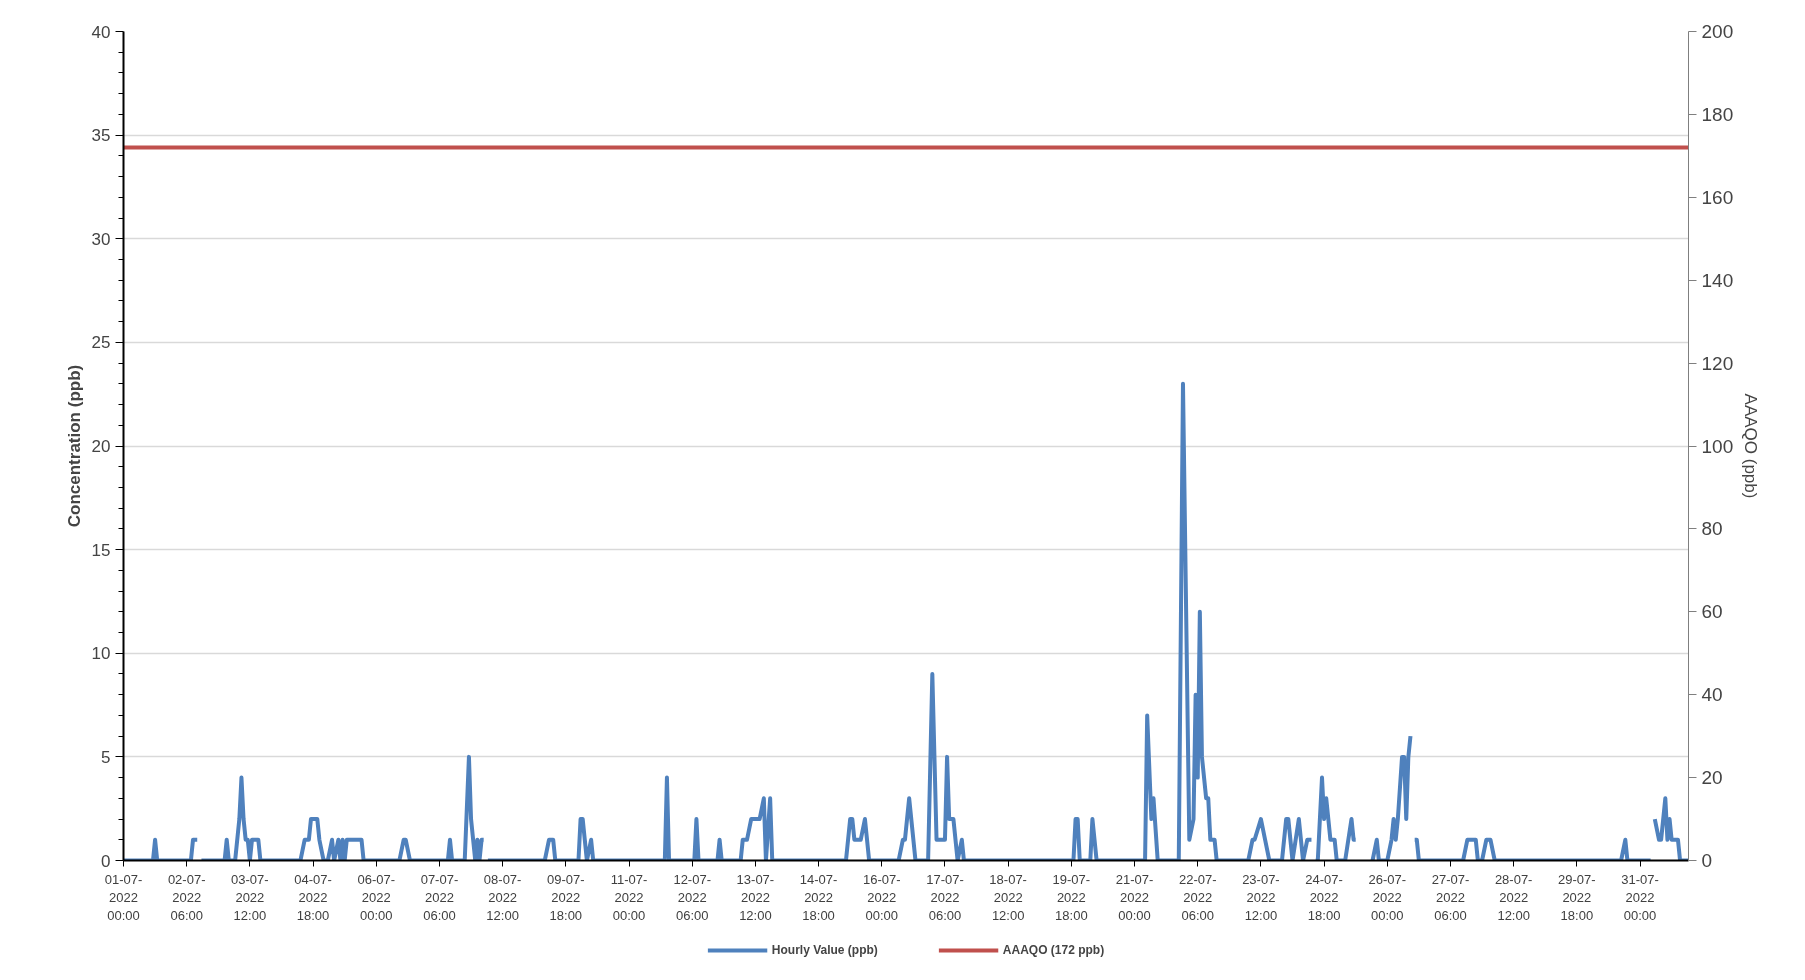 The width and height of the screenshot is (1805, 980). Describe the element at coordinates (1197, 897) in the screenshot. I see `x-tick-label: 22-07- 2022 06:00` at that location.